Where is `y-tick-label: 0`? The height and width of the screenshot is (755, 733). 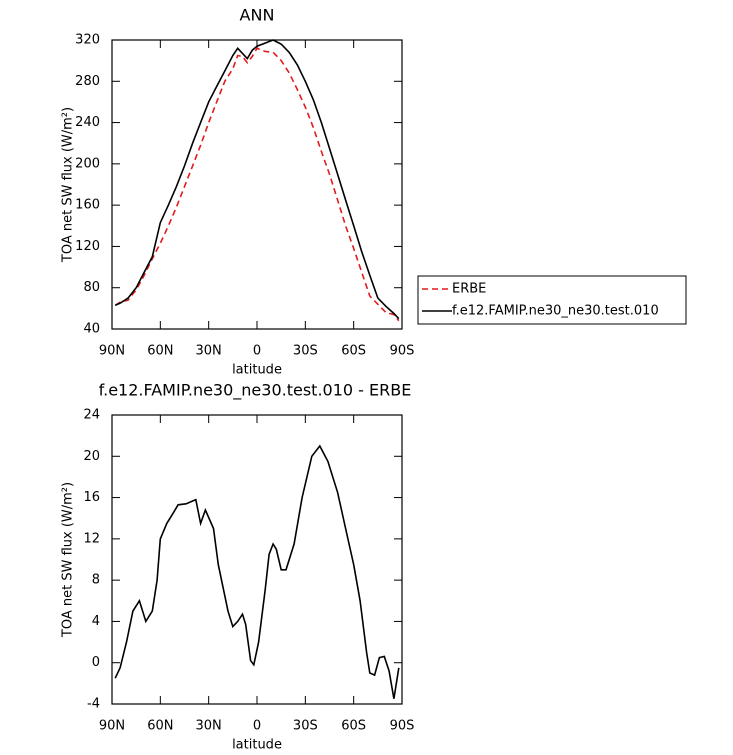
y-tick-label: 0 is located at coordinates (96, 662).